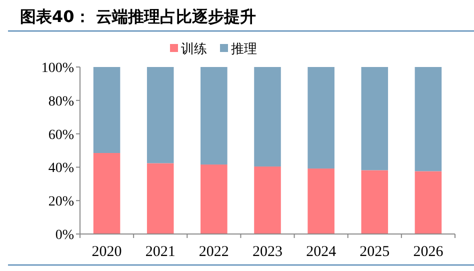 The height and width of the screenshot is (271, 474). What do you see at coordinates (57, 68) in the screenshot?
I see `y-tick-label: 100%` at bounding box center [57, 68].